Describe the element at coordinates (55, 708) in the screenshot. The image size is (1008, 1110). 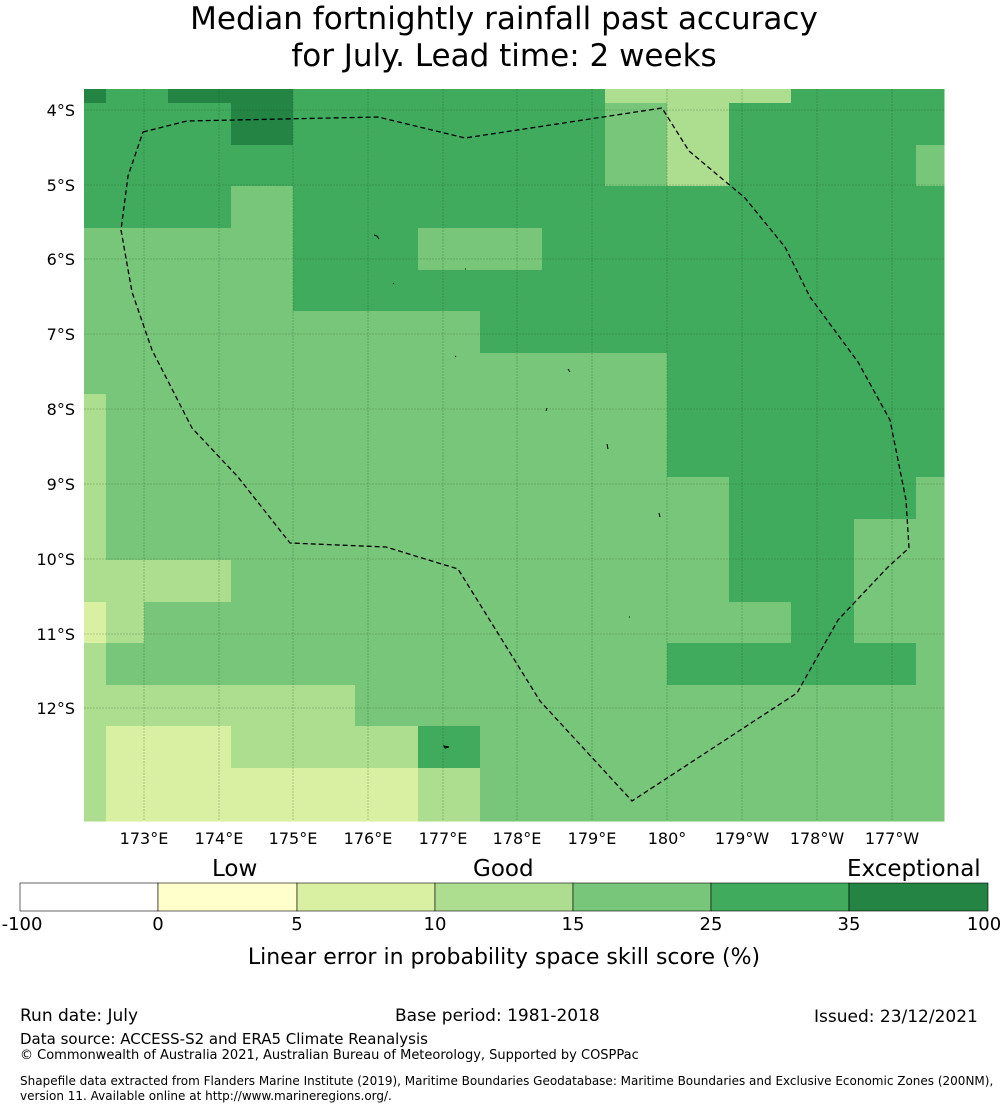
I see `latitude-label: 12°S` at that location.